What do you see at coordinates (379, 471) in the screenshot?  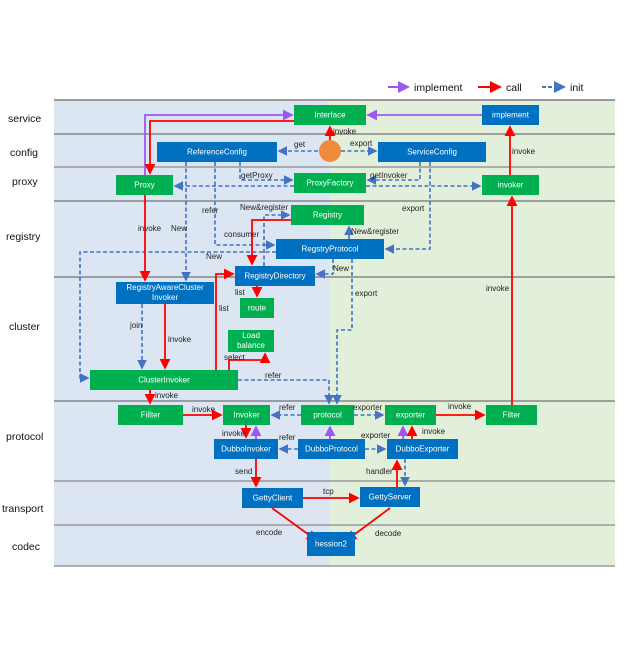 I see `label-handler: handler` at bounding box center [379, 471].